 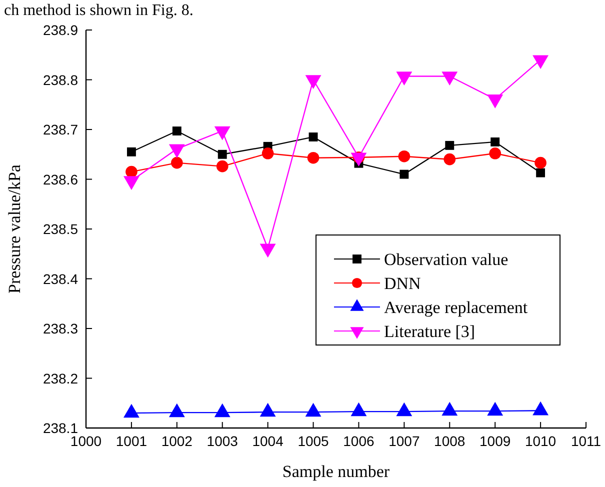 I want to click on legend-label: Observation value, so click(x=446, y=259).